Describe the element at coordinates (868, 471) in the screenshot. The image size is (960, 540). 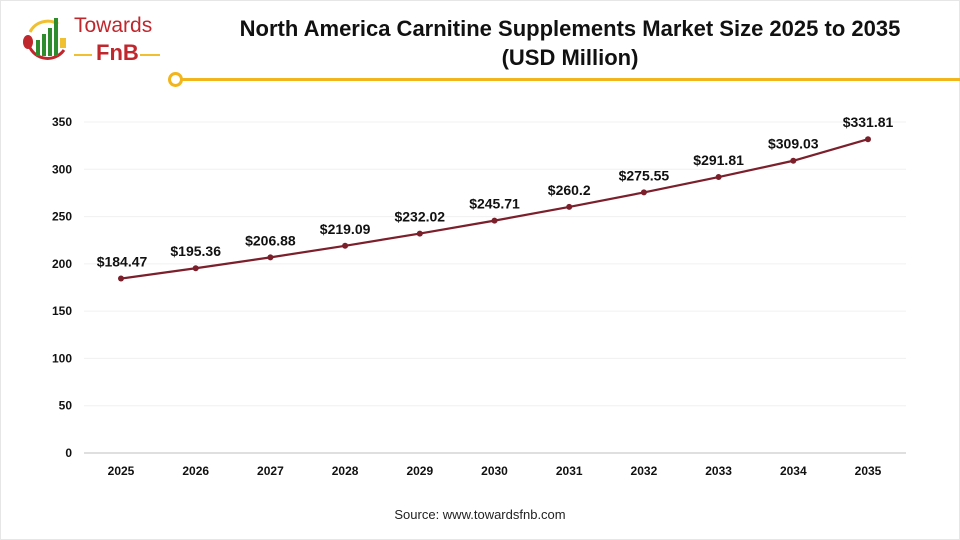
I see `x-tick-label: 2035` at that location.